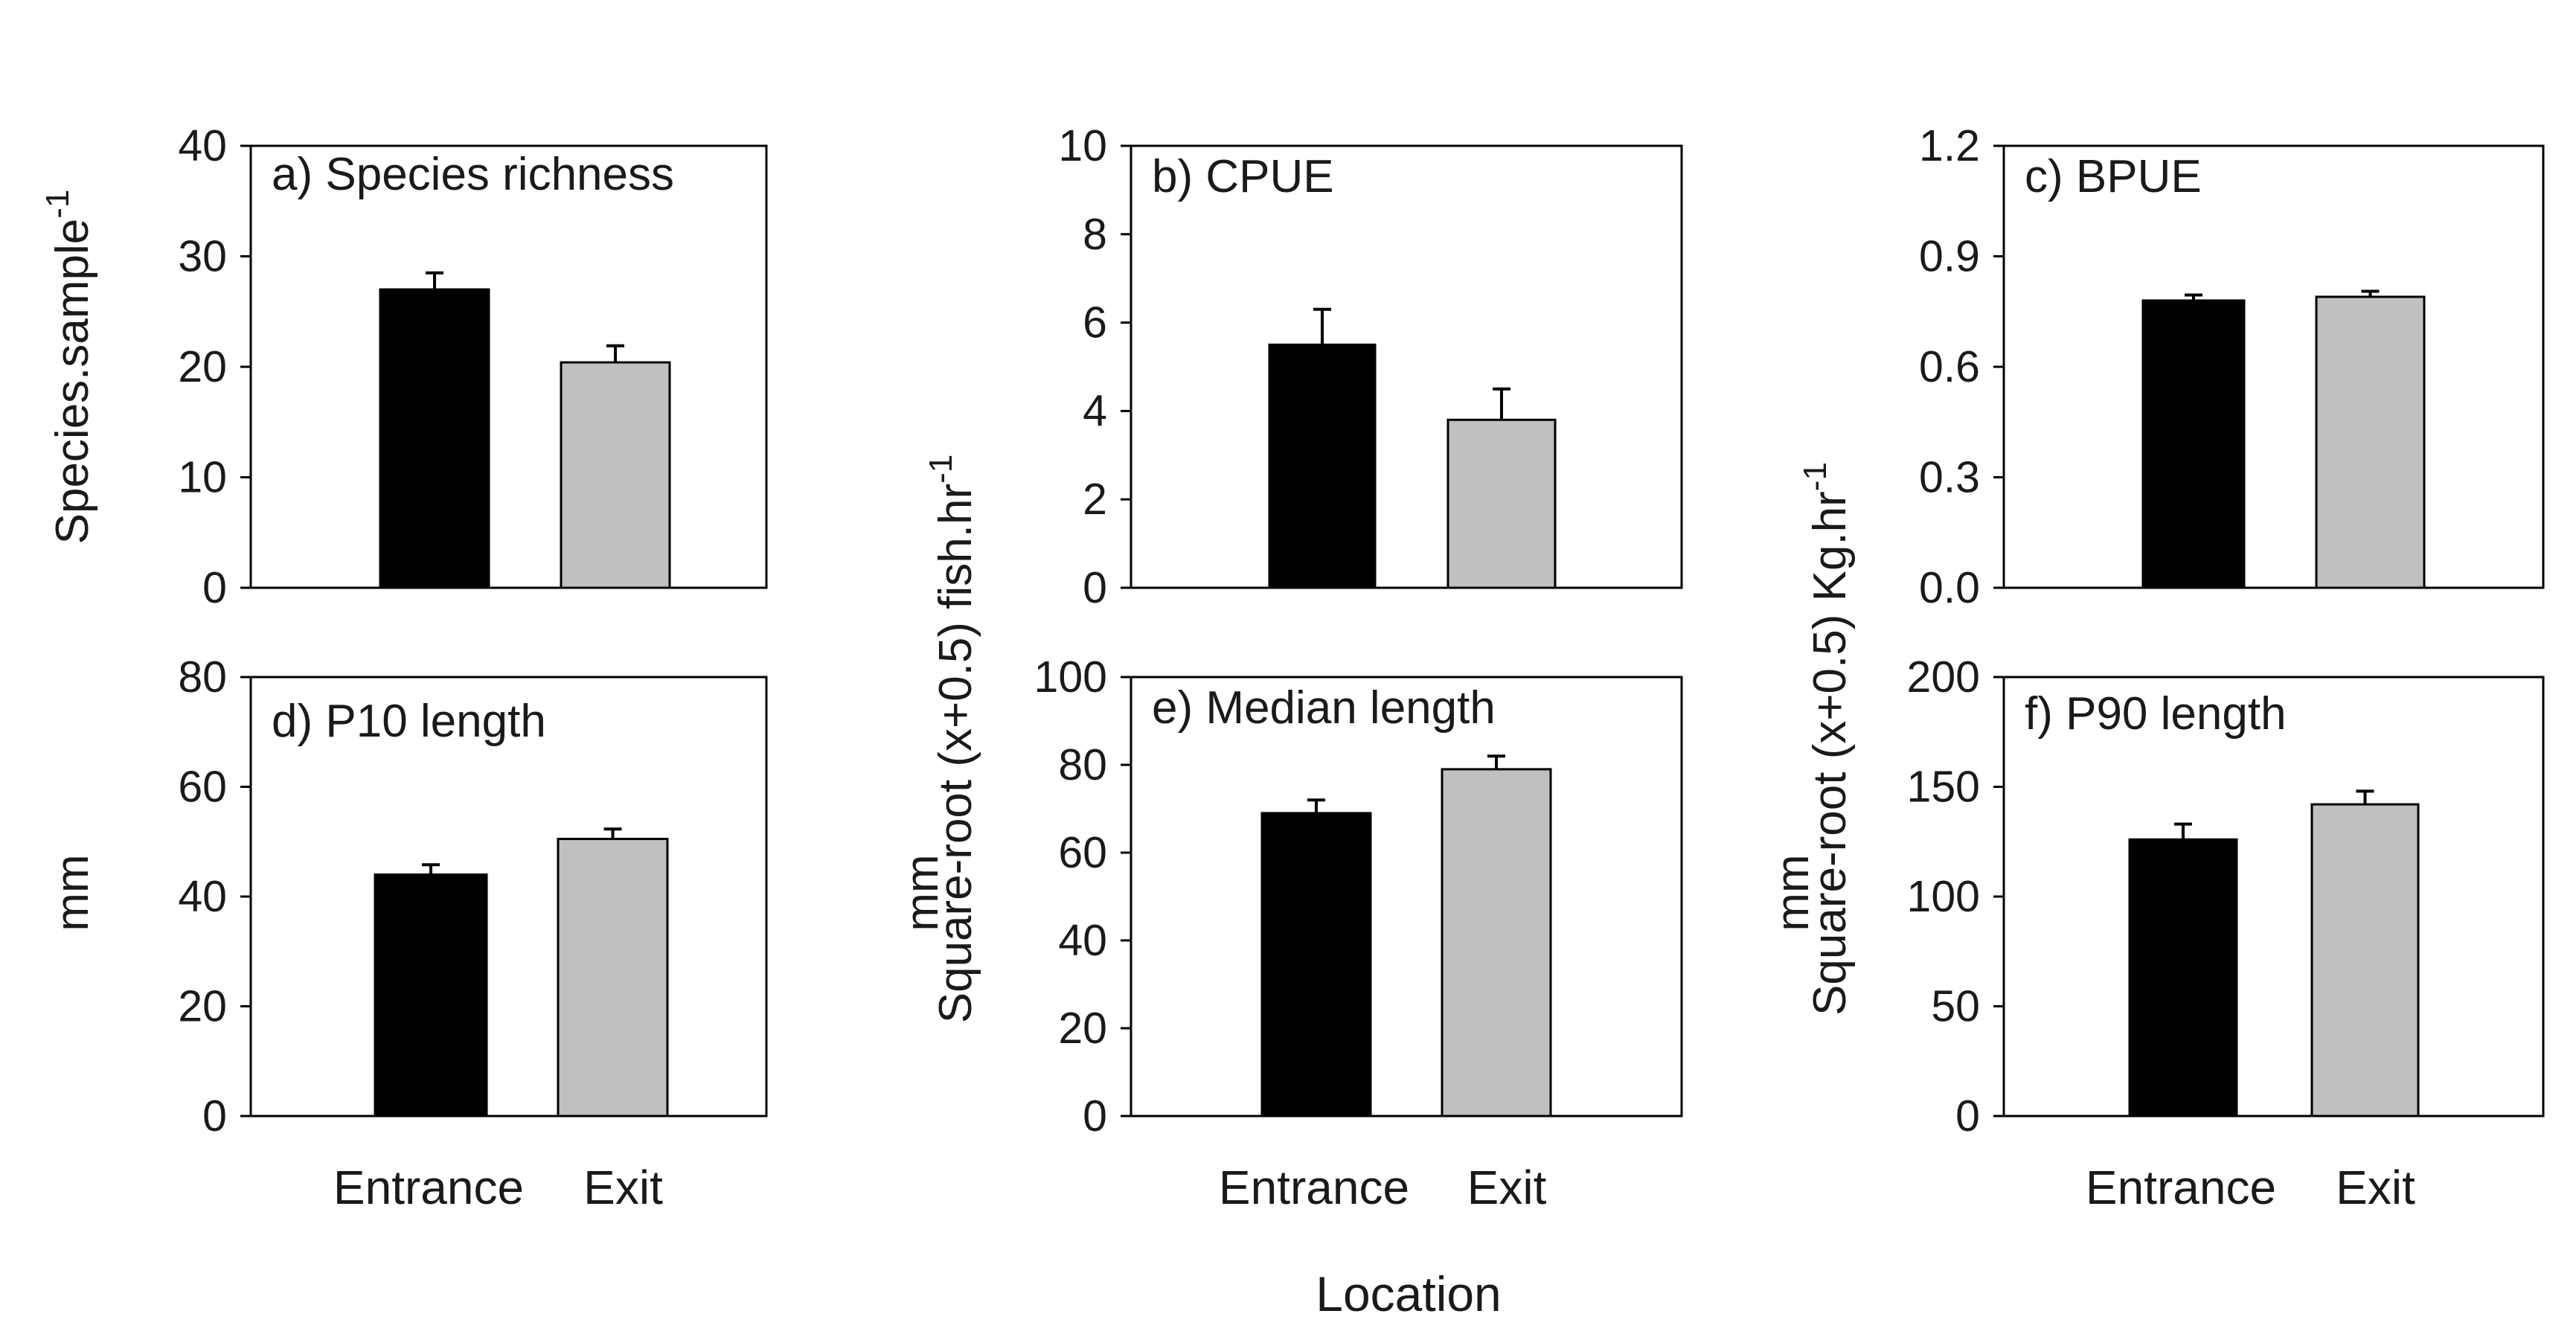  Describe the element at coordinates (1949, 256) in the screenshot. I see `y-tick-label-c: 0.9` at that location.